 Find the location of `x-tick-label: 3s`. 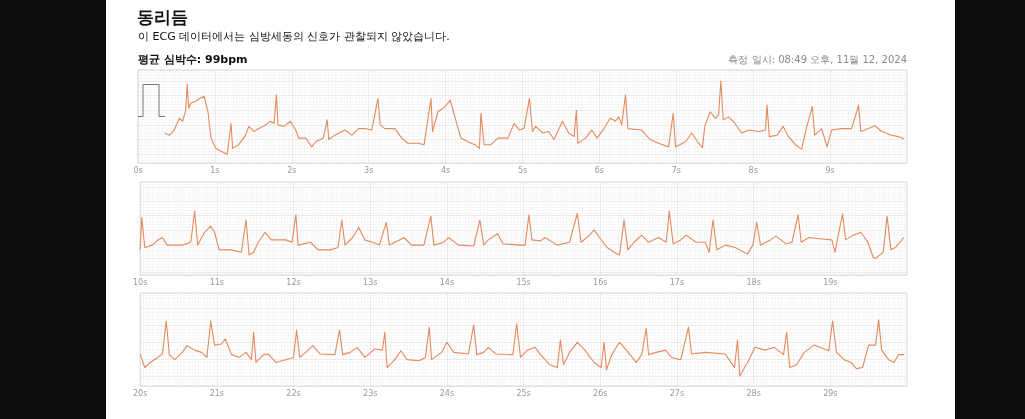

x-tick-label: 3s is located at coordinates (369, 170).